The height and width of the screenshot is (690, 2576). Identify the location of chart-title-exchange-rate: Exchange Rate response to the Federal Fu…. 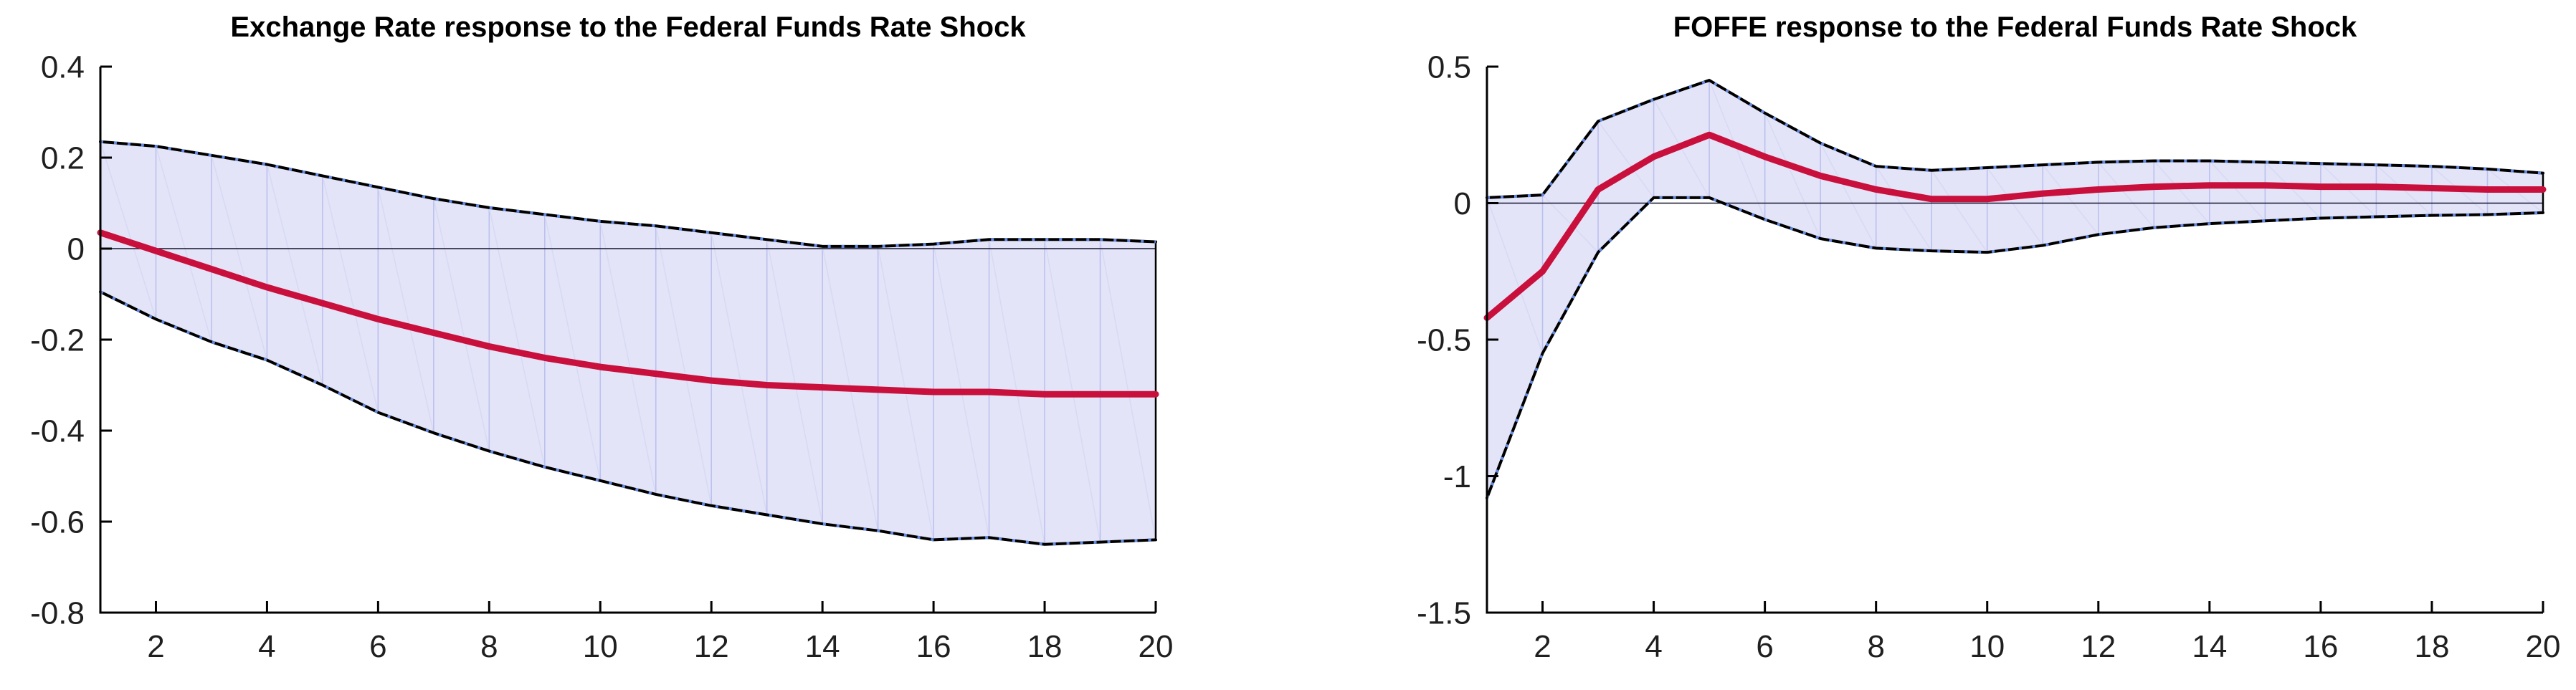
(628, 27).